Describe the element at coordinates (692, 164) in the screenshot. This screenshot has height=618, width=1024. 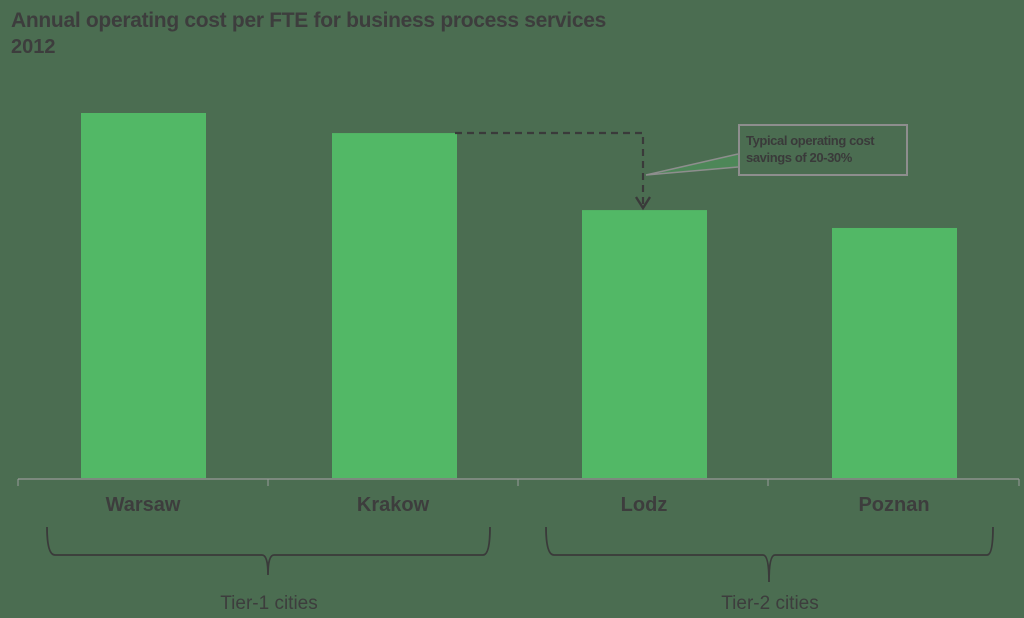
I see `callout-leader` at that location.